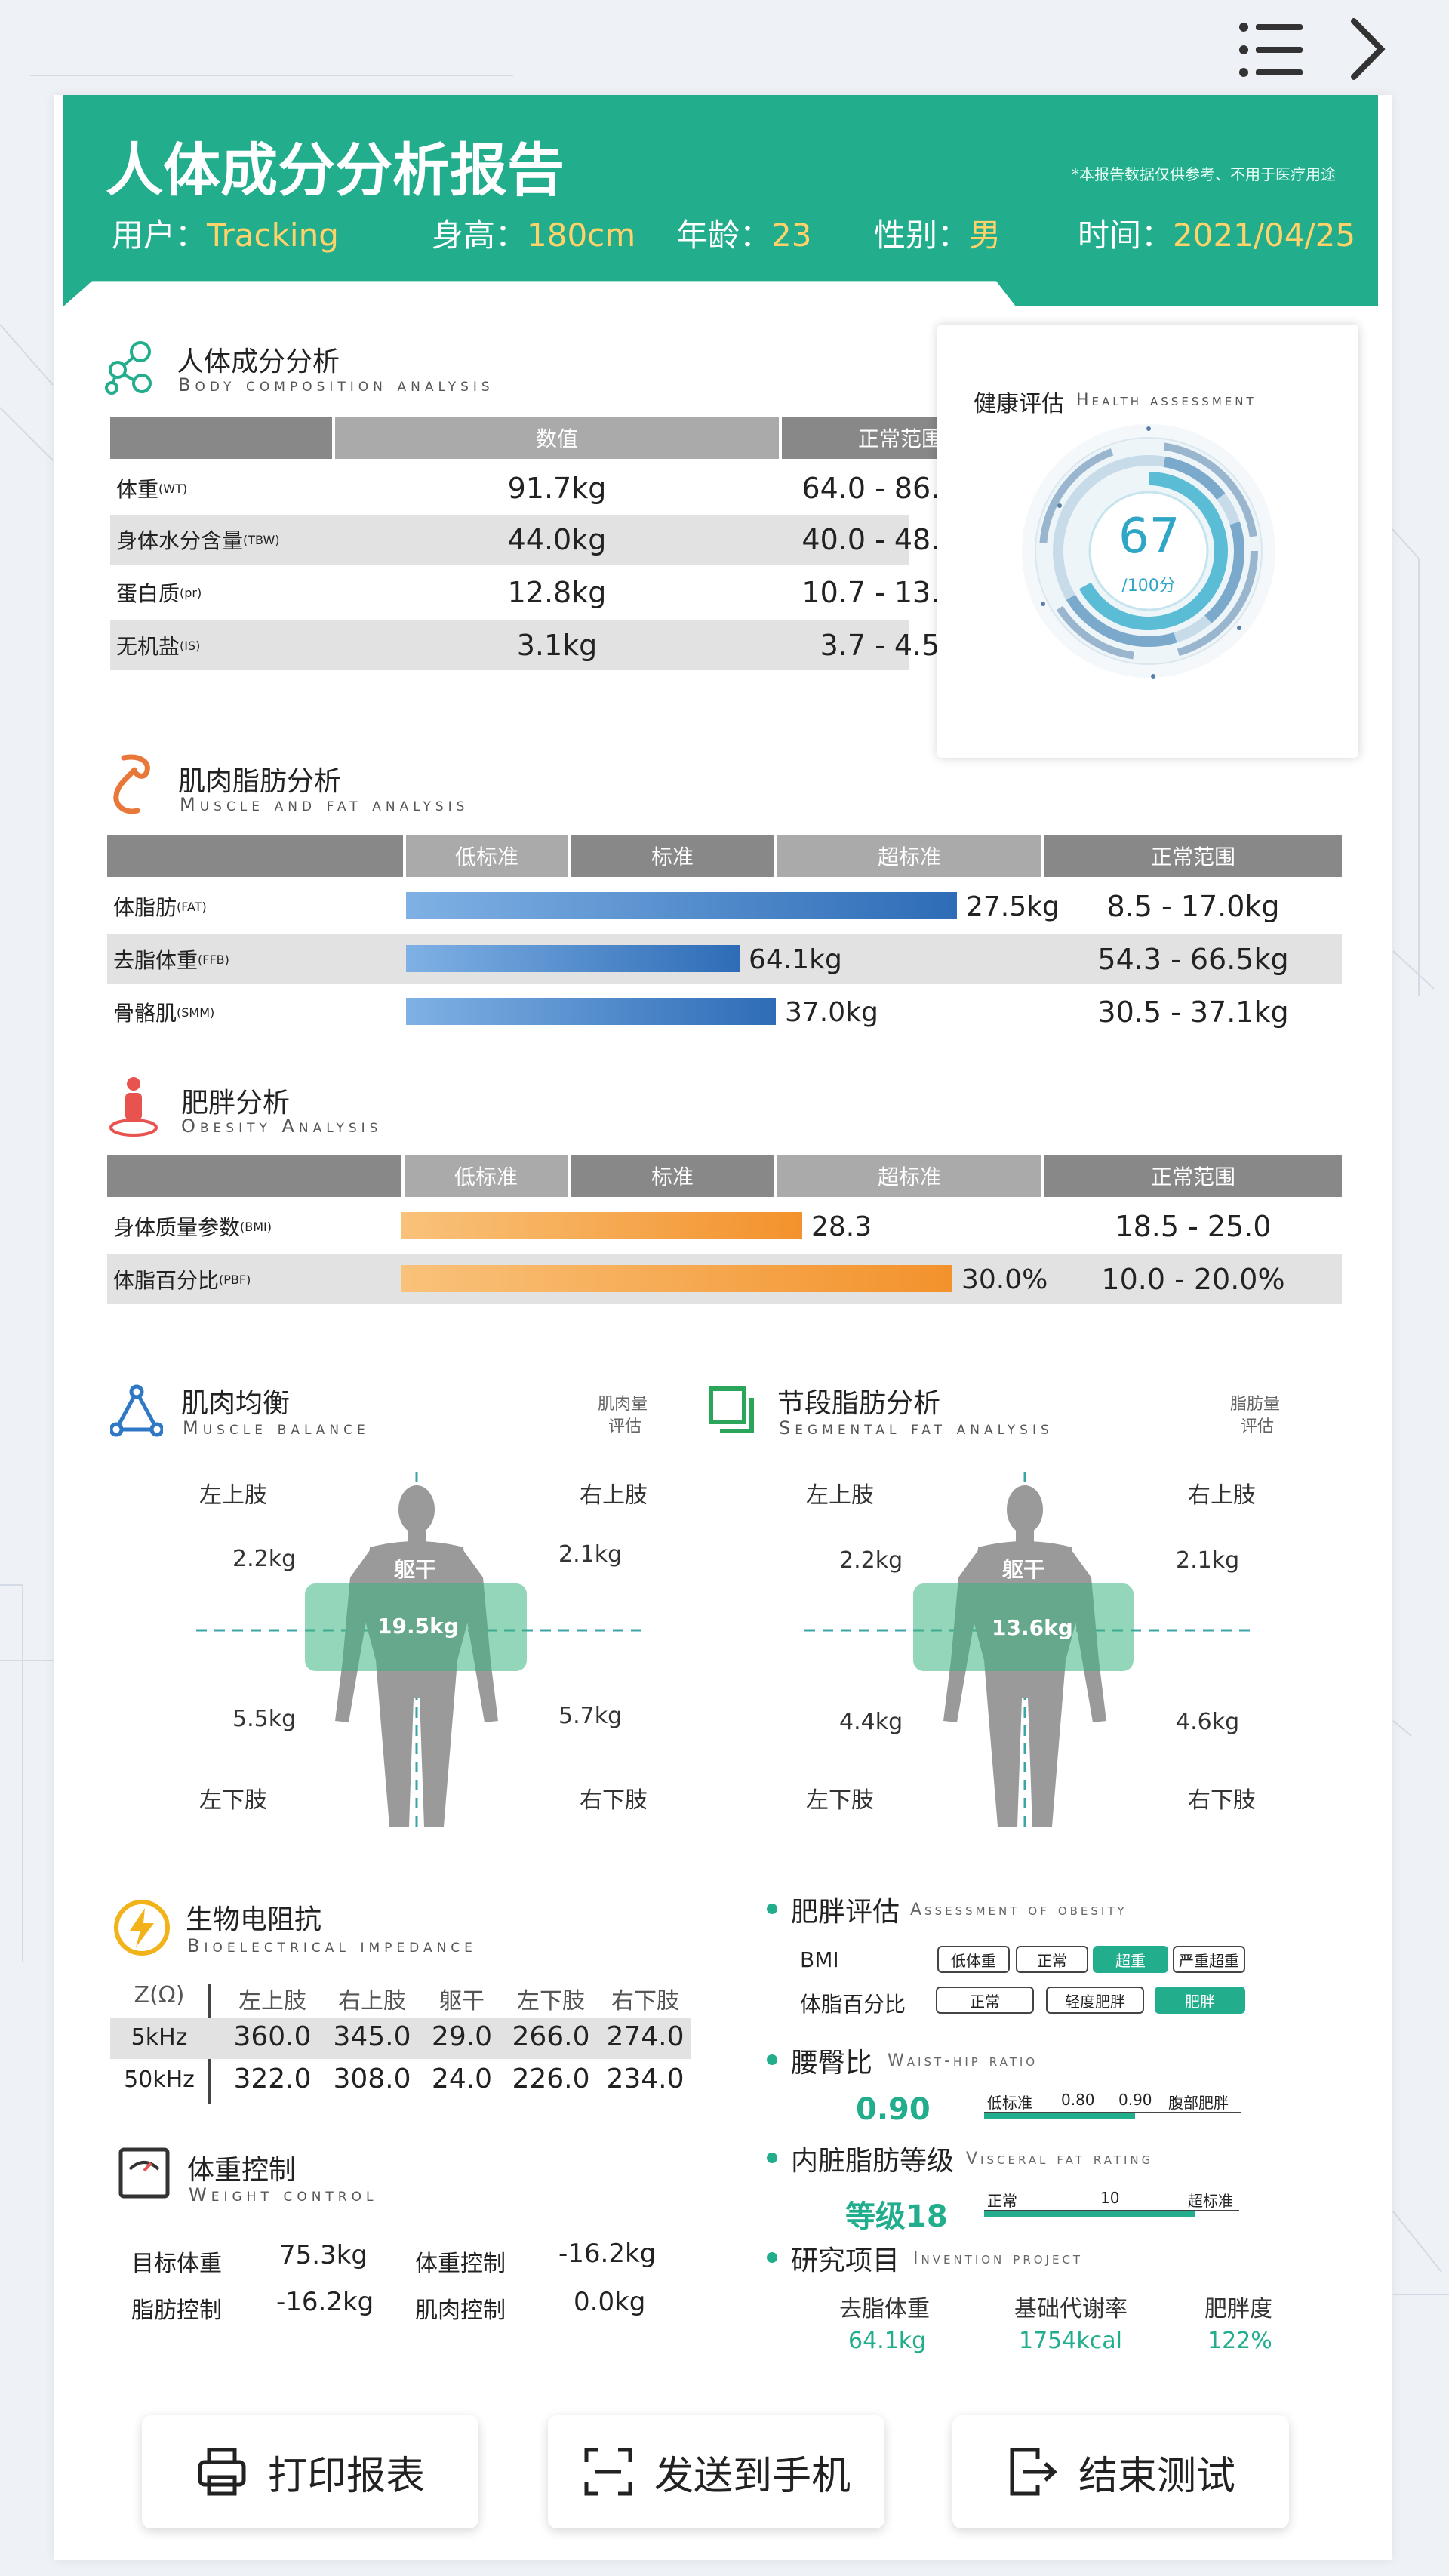  Describe the element at coordinates (1217, 235) in the screenshot. I see `time-info: 时间：2021/04/25` at that location.